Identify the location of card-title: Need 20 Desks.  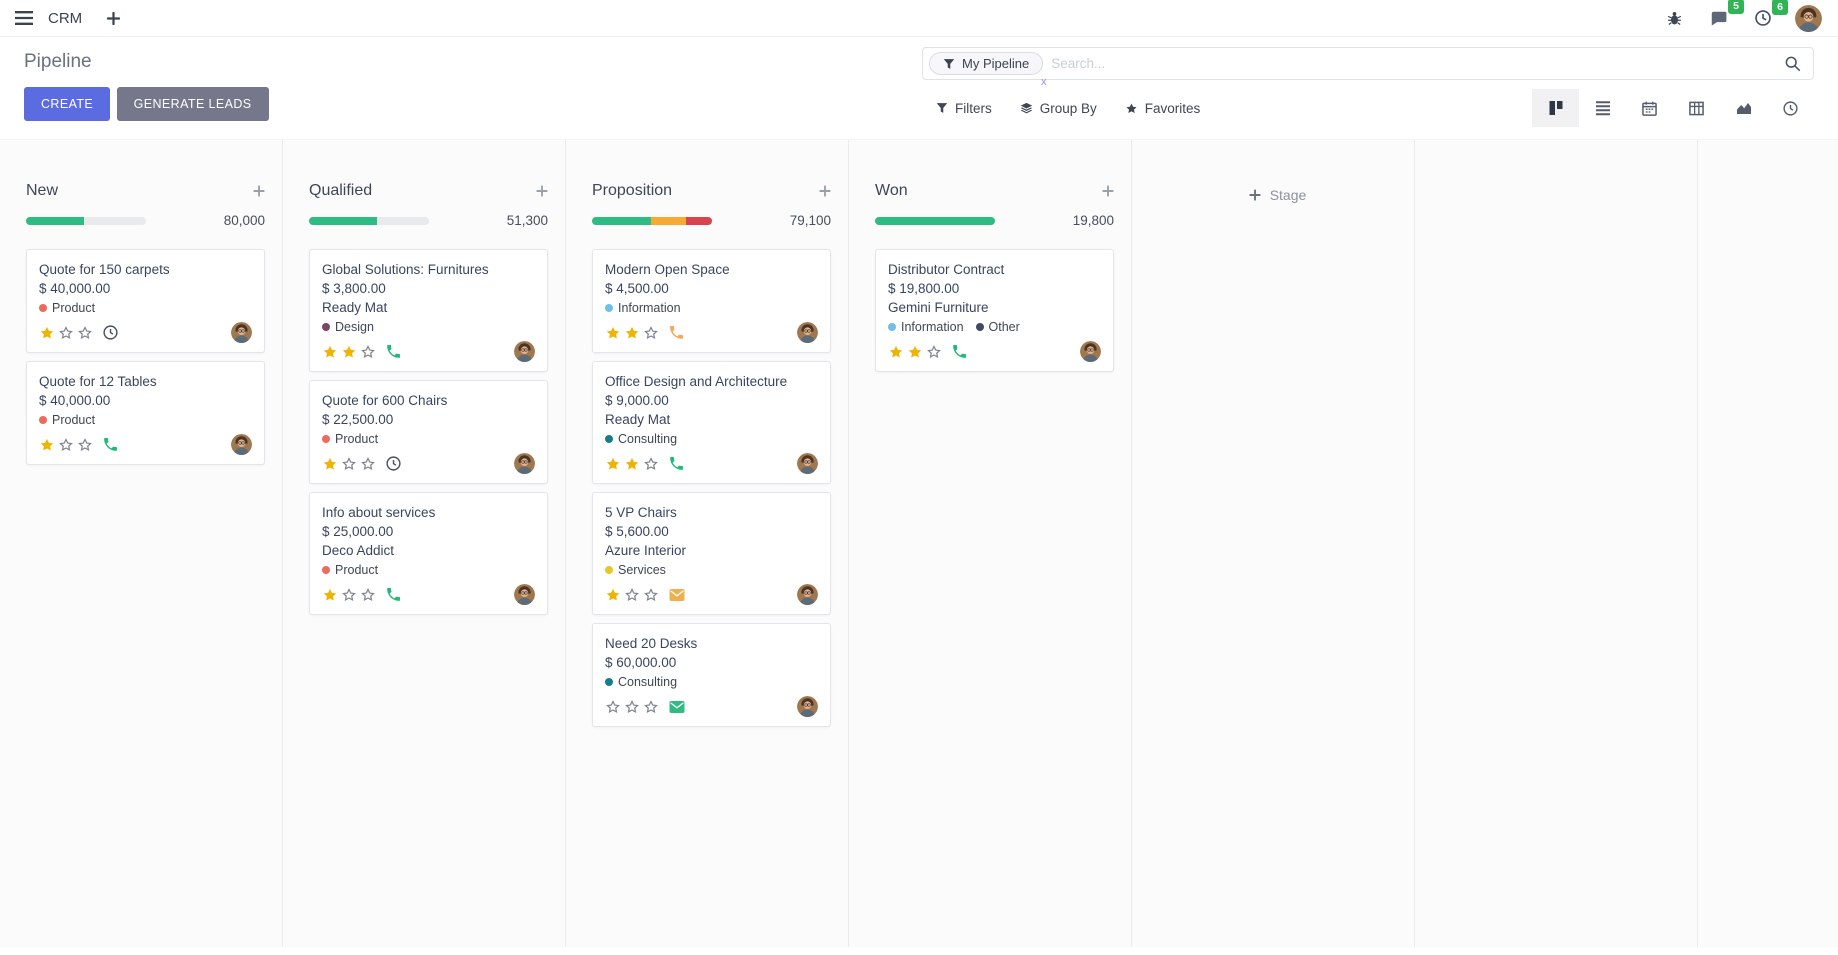
(651, 643).